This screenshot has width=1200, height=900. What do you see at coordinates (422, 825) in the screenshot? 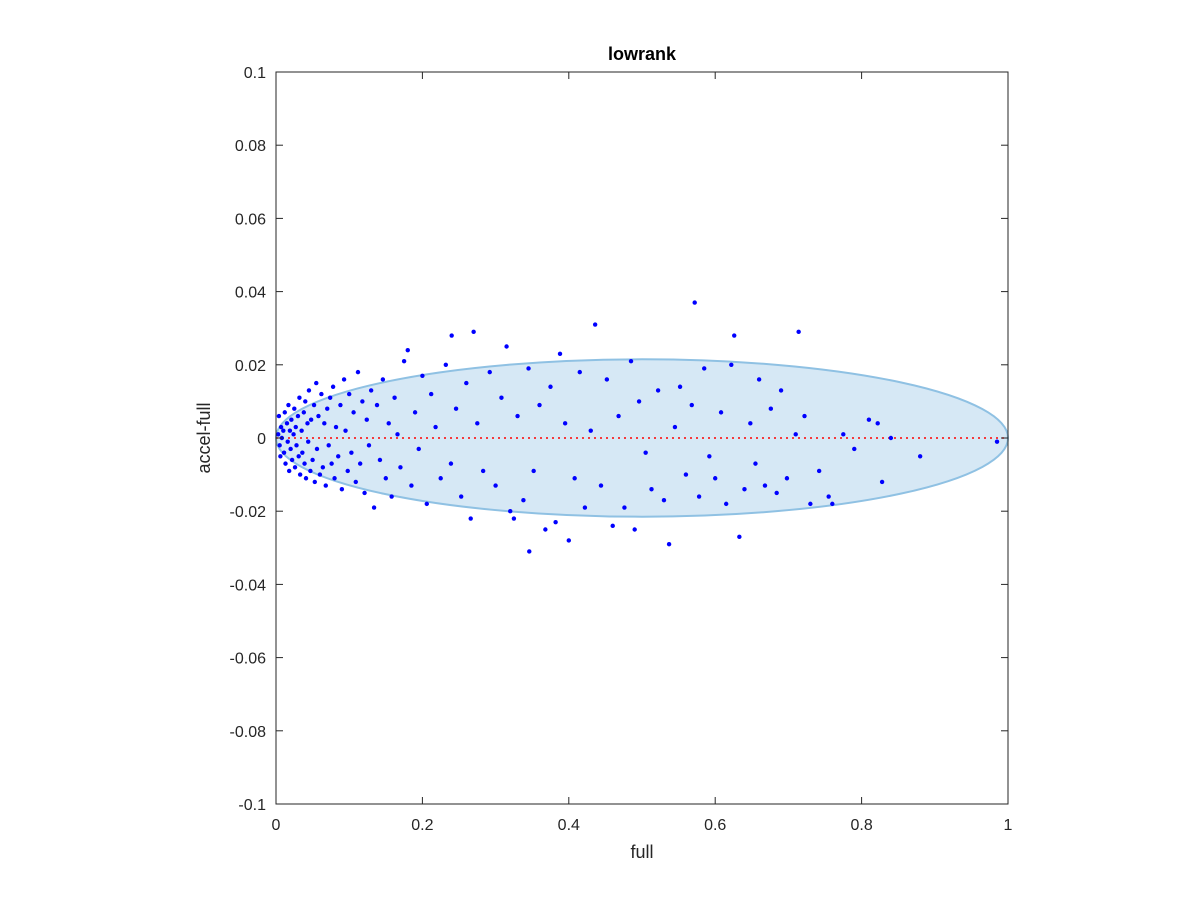
I see `x-tick-label: 0.2` at bounding box center [422, 825].